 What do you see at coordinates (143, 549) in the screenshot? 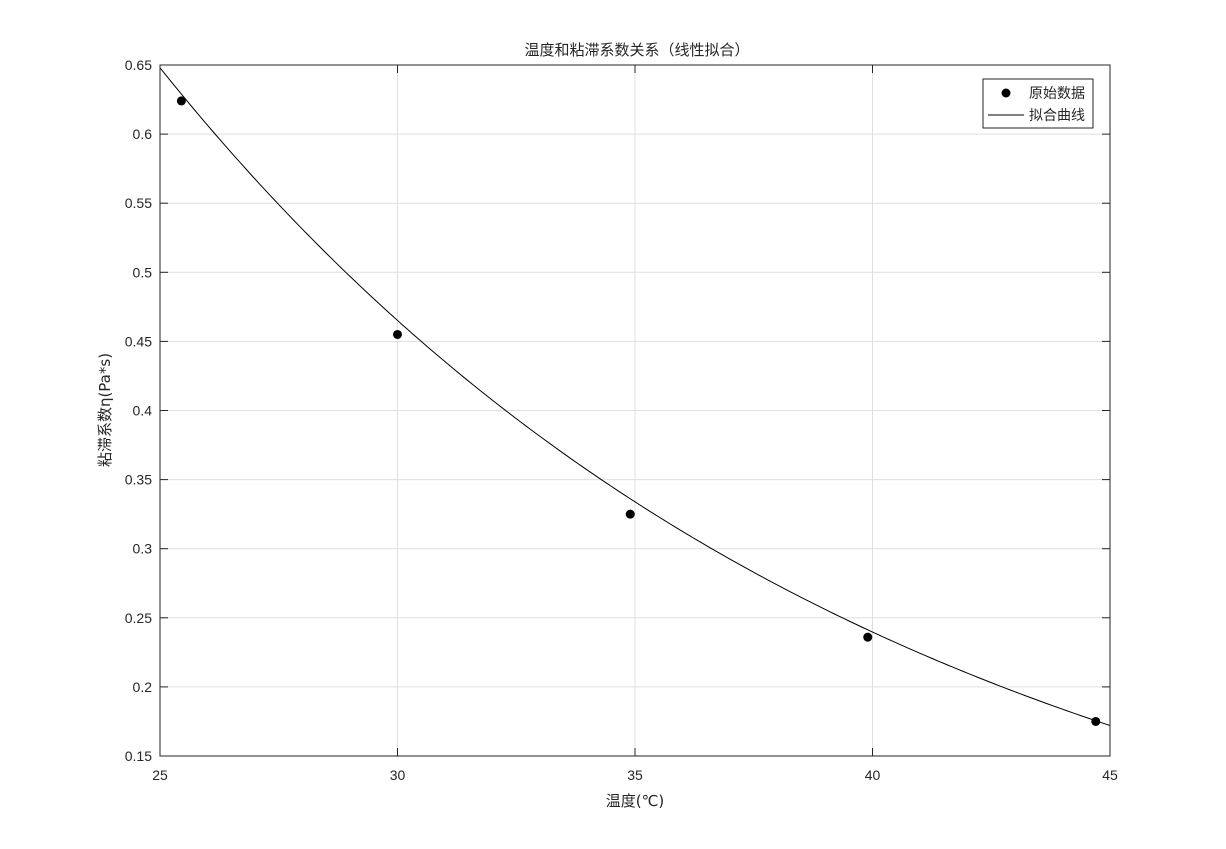
I see `y-tick-label: 0.3` at bounding box center [143, 549].